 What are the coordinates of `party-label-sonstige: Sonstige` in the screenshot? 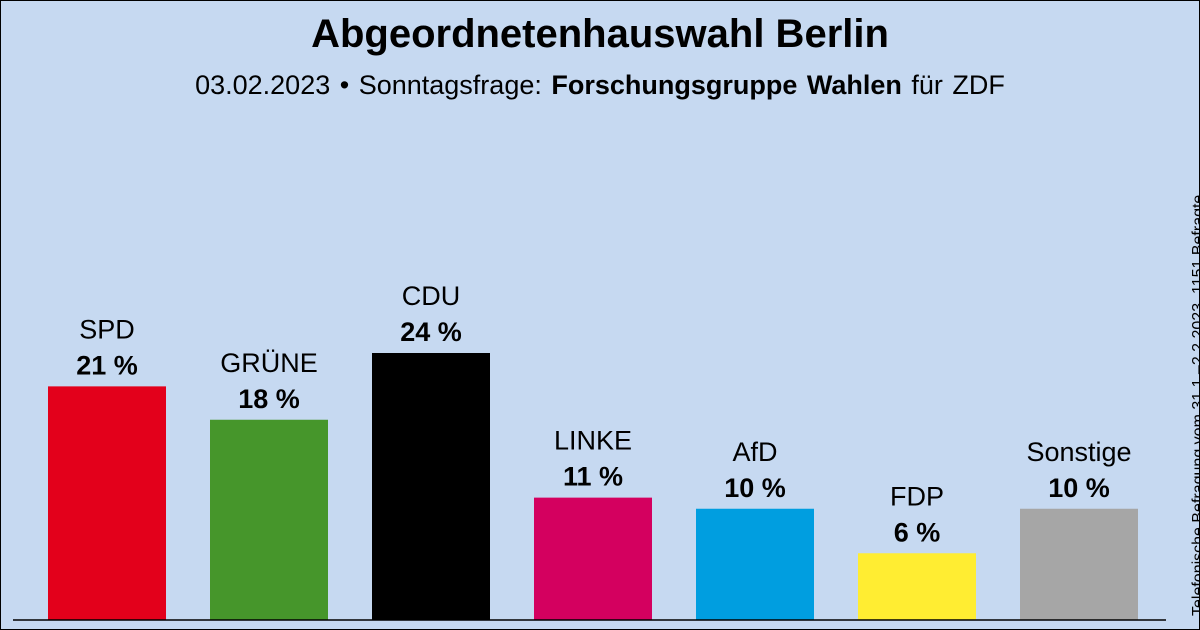 It's located at (1078, 452).